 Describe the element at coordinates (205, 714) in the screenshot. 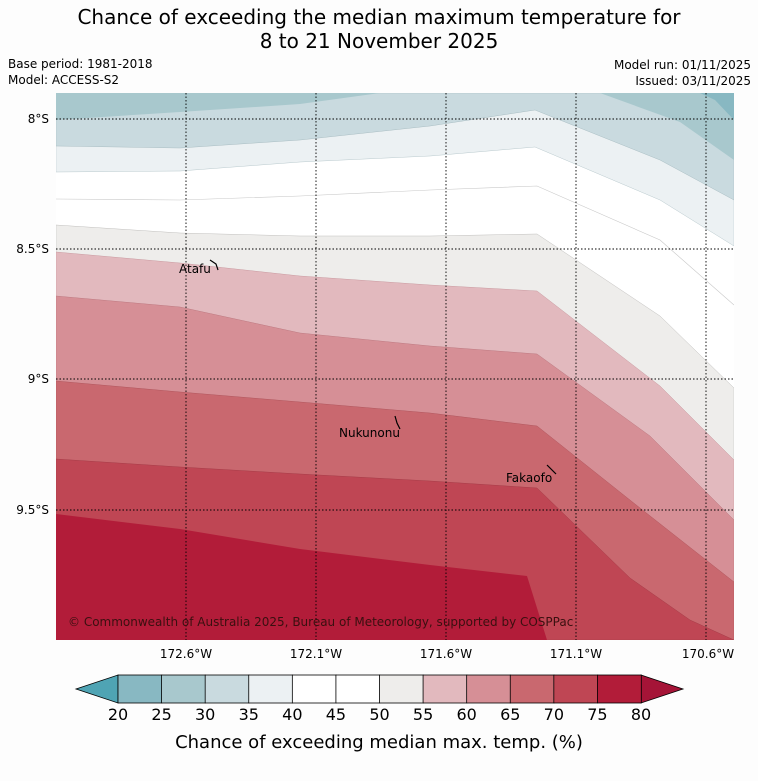

I see `colorbar-tick-30: 30` at that location.